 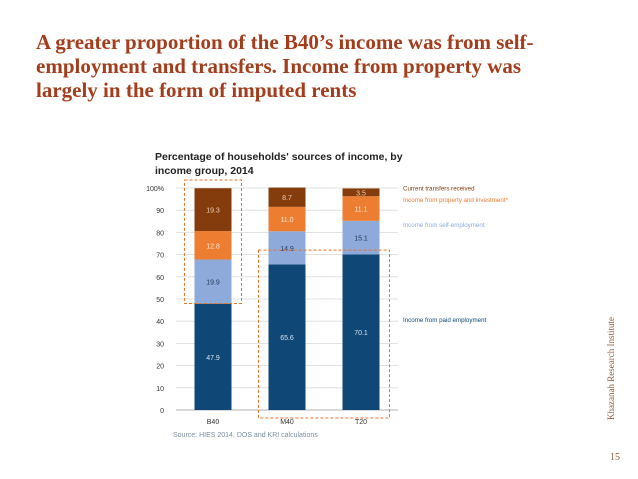 I want to click on legend-label: Current transfers received, so click(x=439, y=188).